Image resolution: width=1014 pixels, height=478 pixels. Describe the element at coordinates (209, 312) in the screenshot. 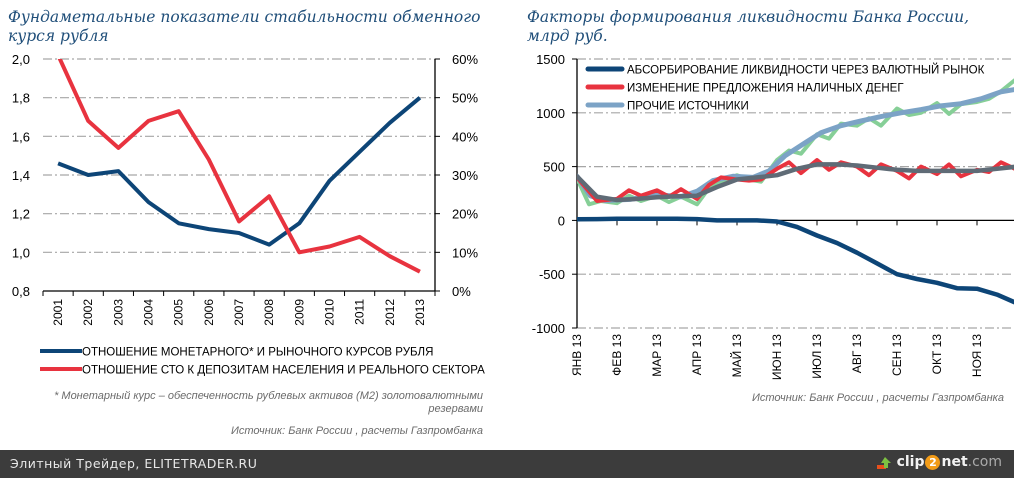

I see `left-x-tick-label: 2006` at that location.